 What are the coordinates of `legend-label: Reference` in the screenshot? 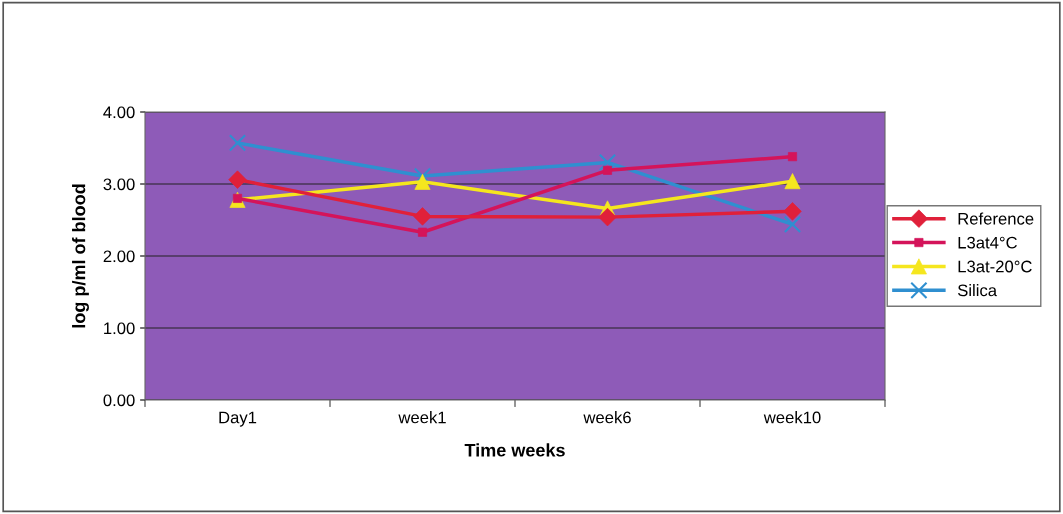 It's located at (996, 218).